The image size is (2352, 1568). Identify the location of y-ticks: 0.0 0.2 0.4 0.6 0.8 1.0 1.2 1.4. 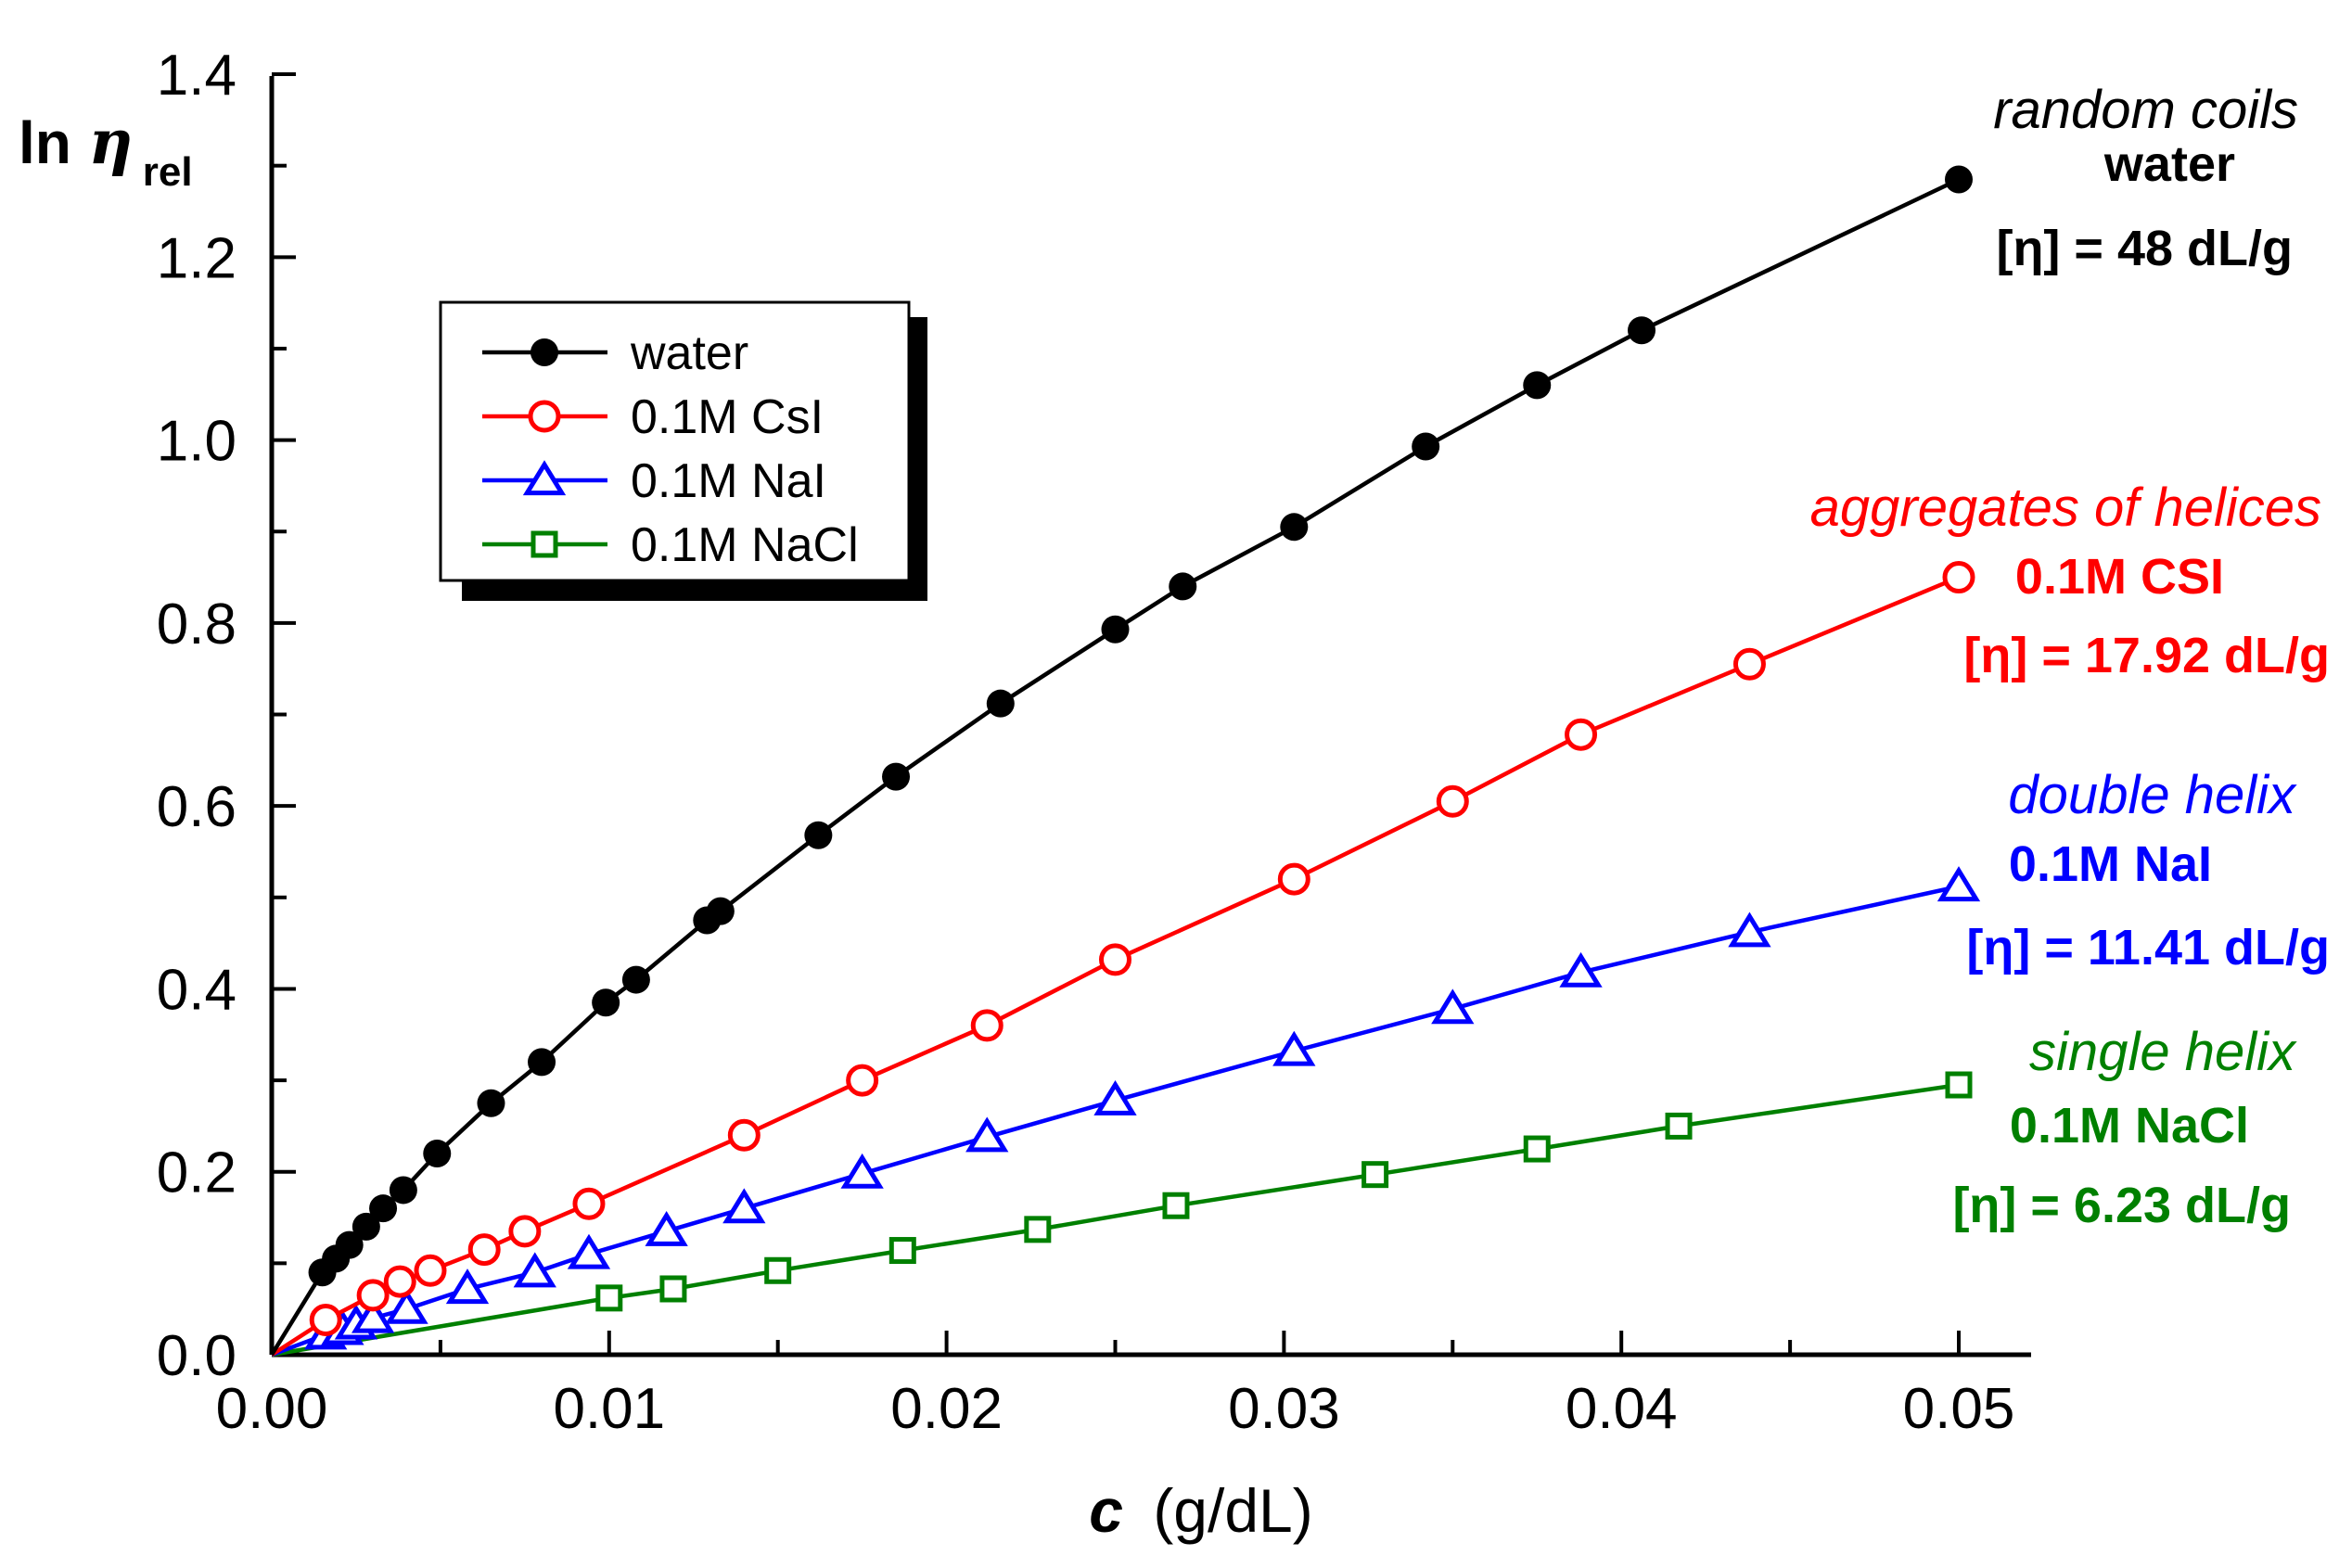
(226, 716).